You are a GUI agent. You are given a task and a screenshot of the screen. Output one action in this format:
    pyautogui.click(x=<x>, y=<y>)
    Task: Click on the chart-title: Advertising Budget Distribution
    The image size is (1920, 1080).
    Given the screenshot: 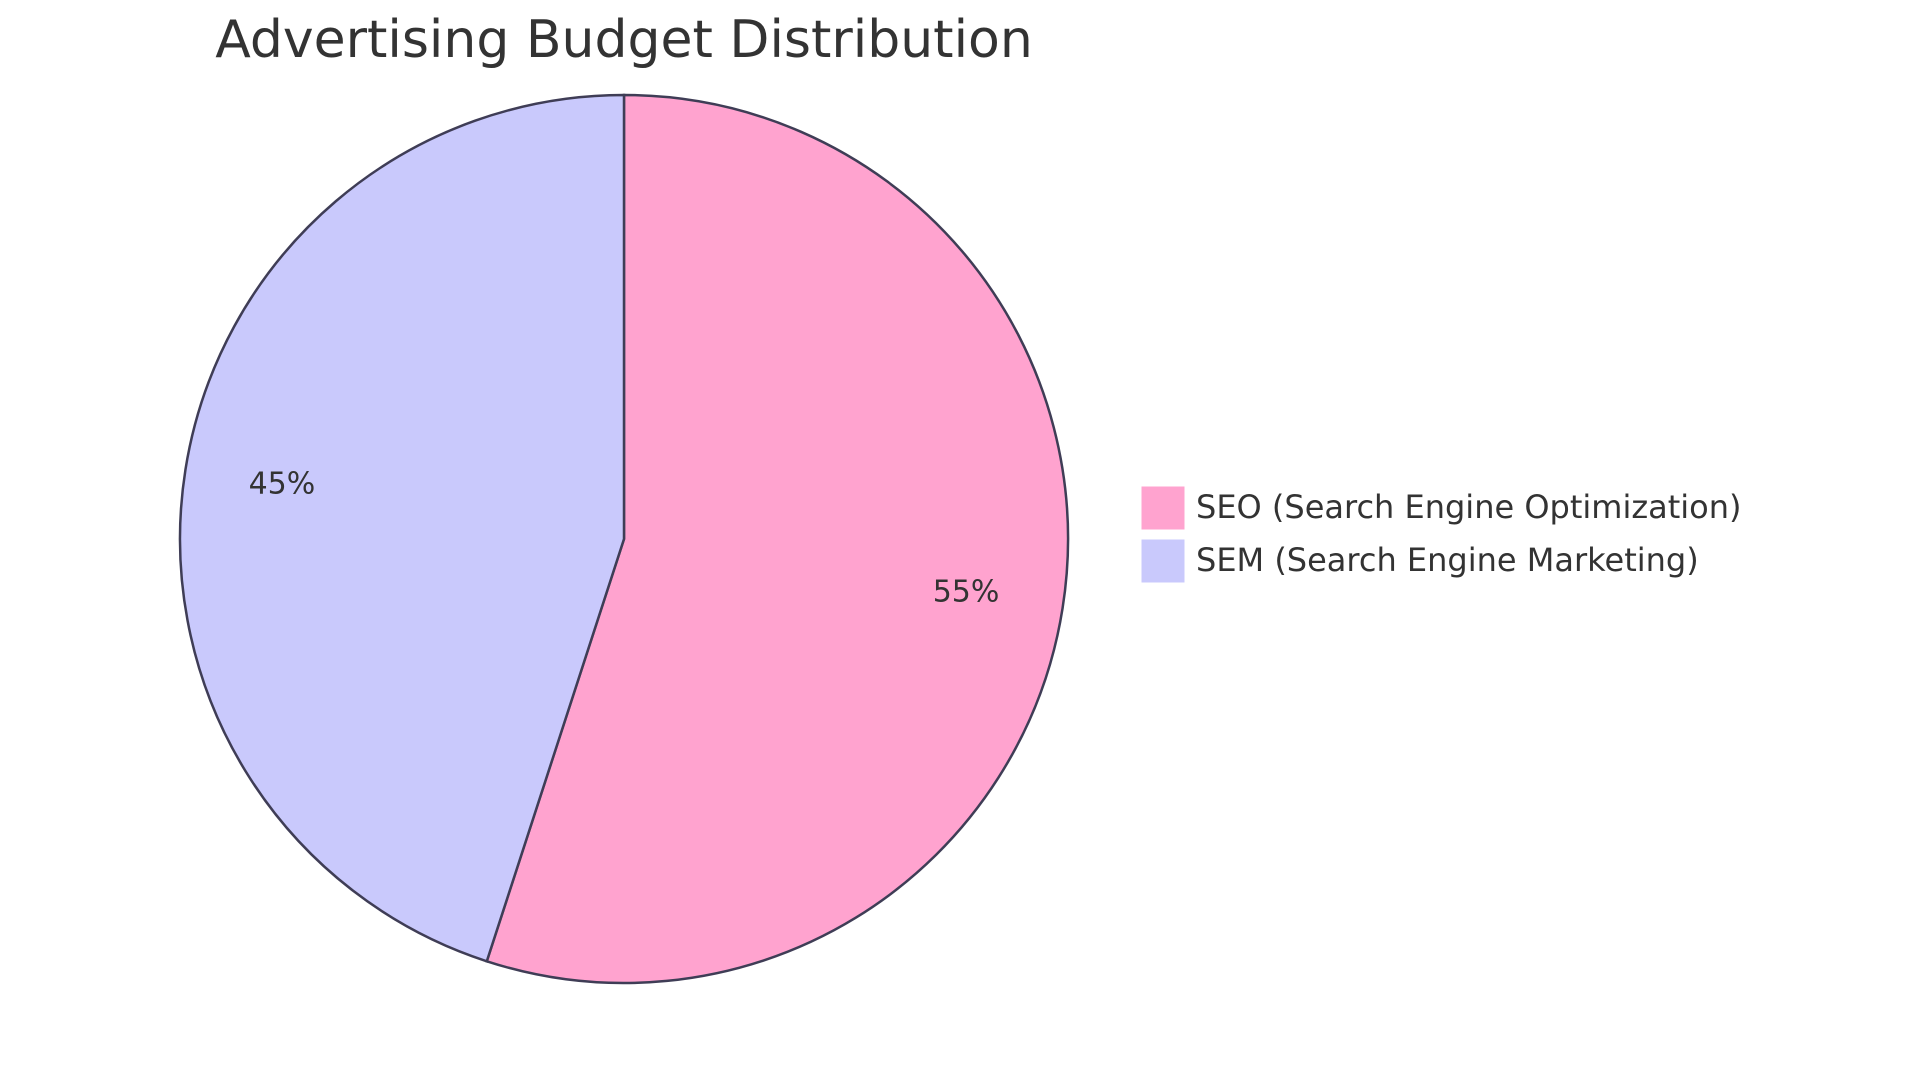 What is the action you would take?
    pyautogui.click(x=624, y=40)
    